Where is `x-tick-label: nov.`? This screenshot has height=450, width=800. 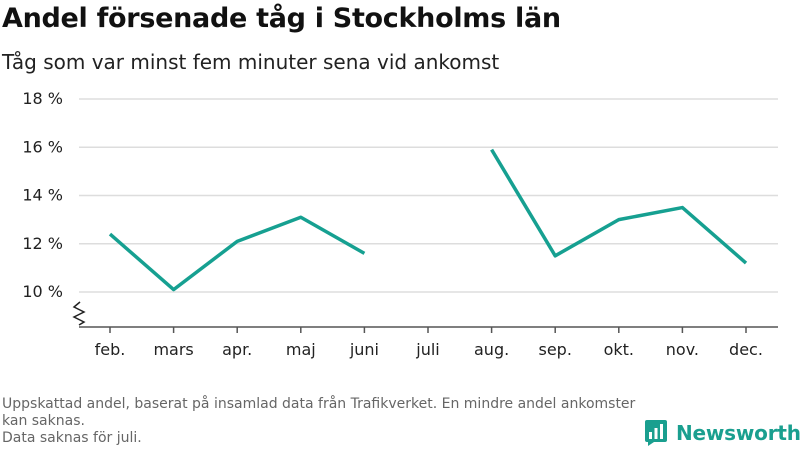 x-tick-label: nov. is located at coordinates (682, 349).